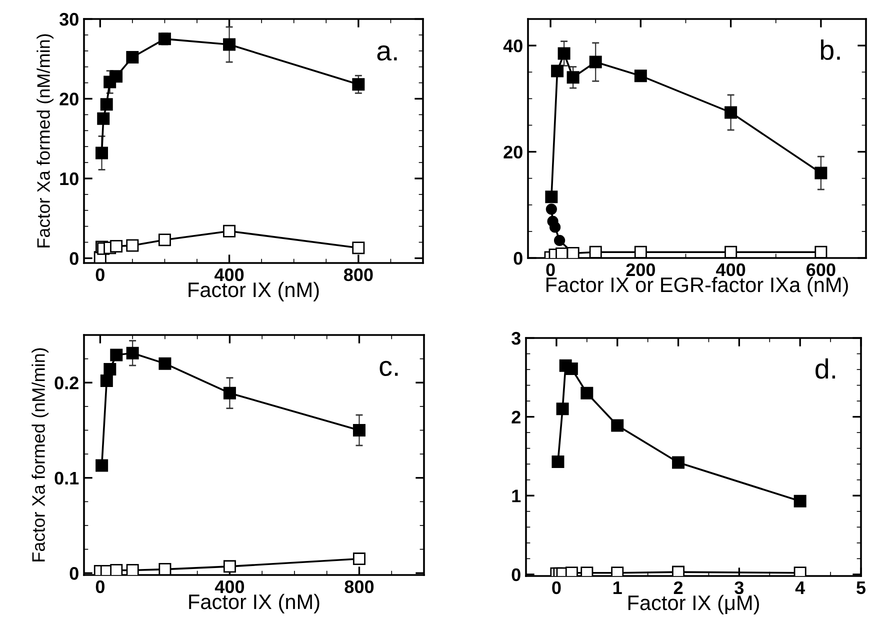 The width and height of the screenshot is (873, 623). I want to click on y-tick-label: 30, so click(68, 19).